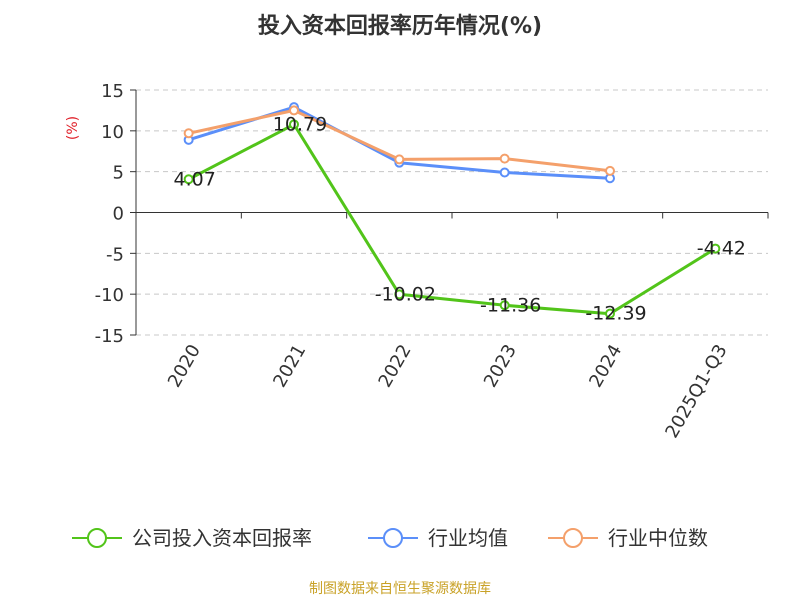 This screenshot has height=600, width=800. What do you see at coordinates (468, 538) in the screenshot?
I see `legend-label: 行业均值` at bounding box center [468, 538].